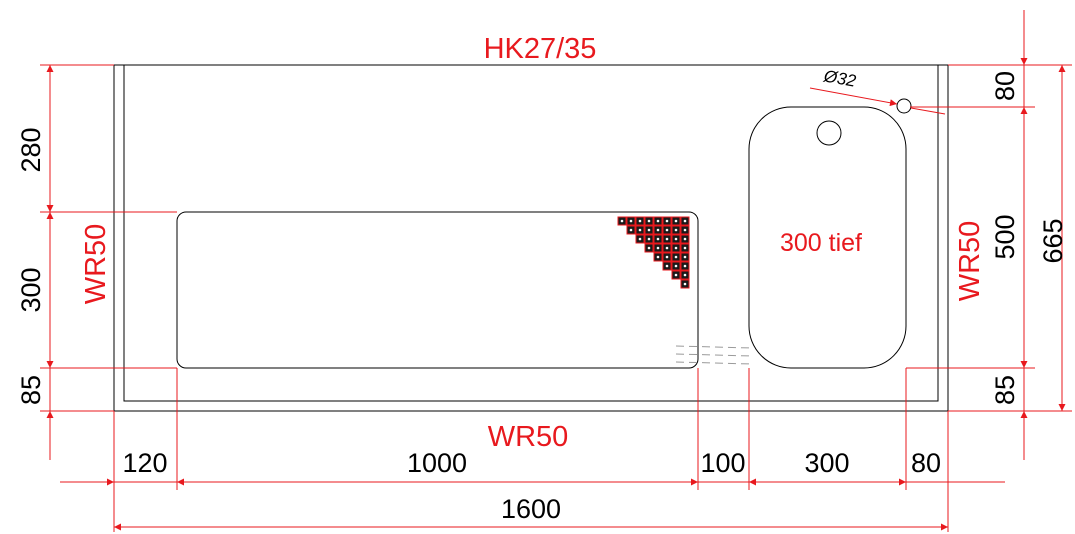 The height and width of the screenshot is (534, 1075). What do you see at coordinates (826, 463) in the screenshot?
I see `dim-basin-width: 300` at bounding box center [826, 463].